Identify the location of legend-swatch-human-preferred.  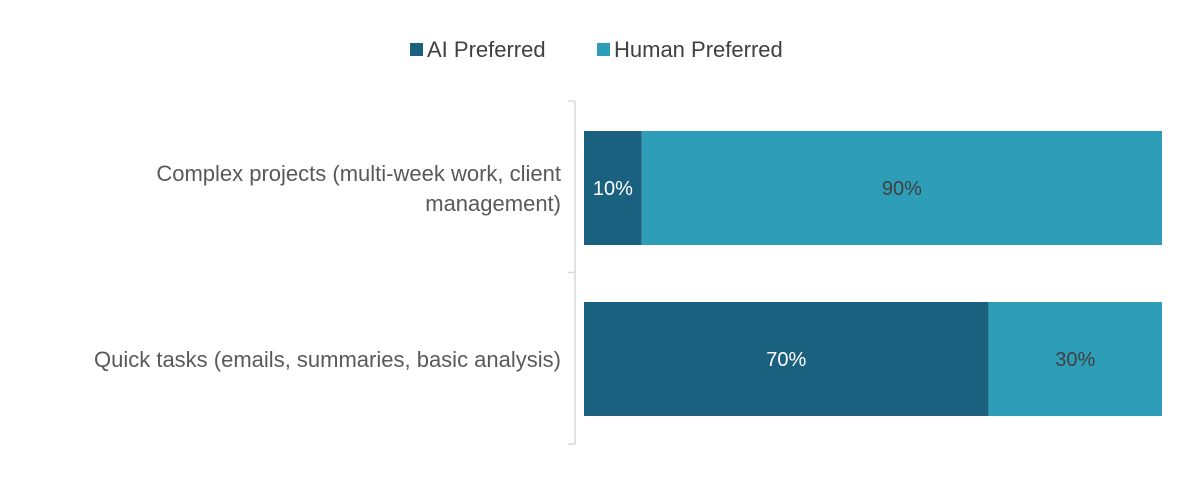
(603, 49).